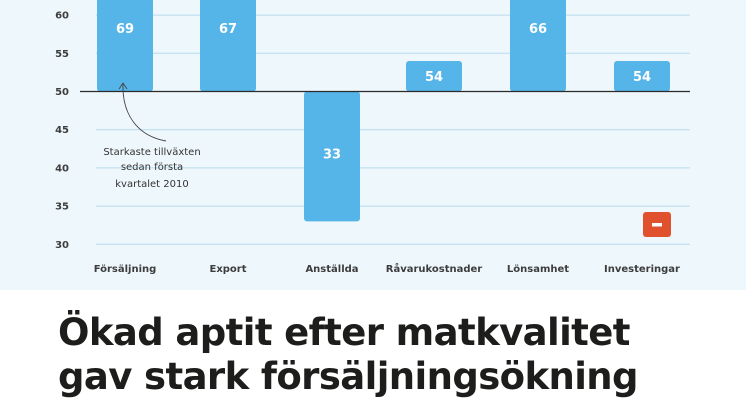  Describe the element at coordinates (348, 376) in the screenshot. I see `headline-line-2: gav stark försäljningsökning` at that location.